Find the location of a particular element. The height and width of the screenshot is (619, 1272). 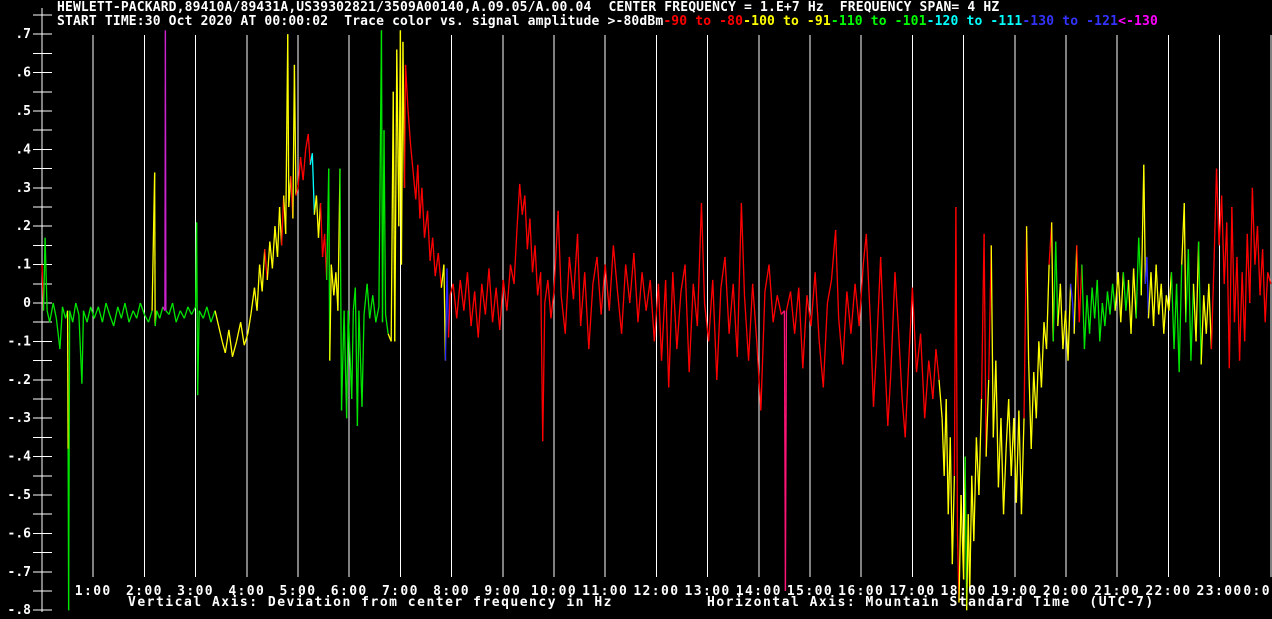

svg-text: .3 is located at coordinates (23, 188).